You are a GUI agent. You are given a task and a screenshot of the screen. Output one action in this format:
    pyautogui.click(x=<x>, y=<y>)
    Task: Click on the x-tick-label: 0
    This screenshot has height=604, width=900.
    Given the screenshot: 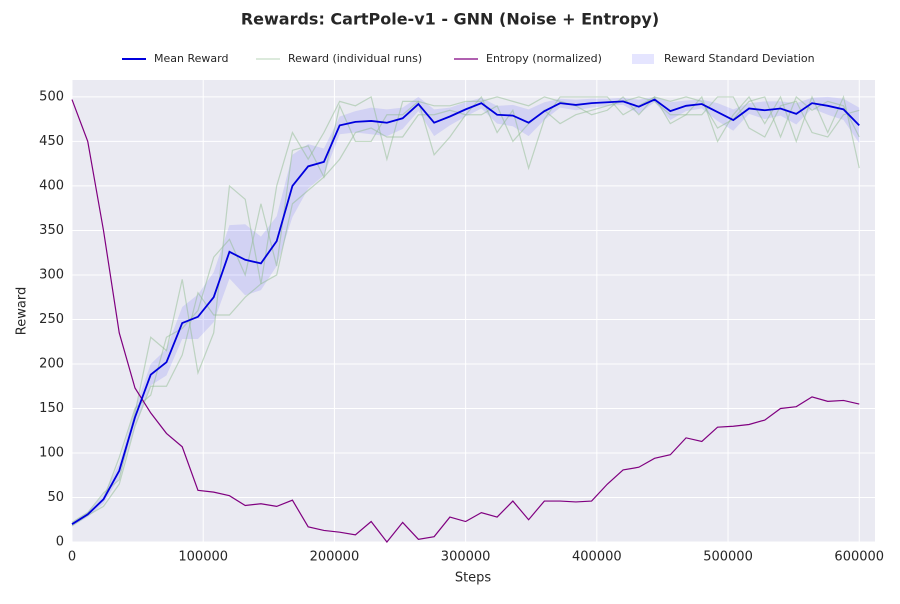 What is the action you would take?
    pyautogui.click(x=72, y=557)
    